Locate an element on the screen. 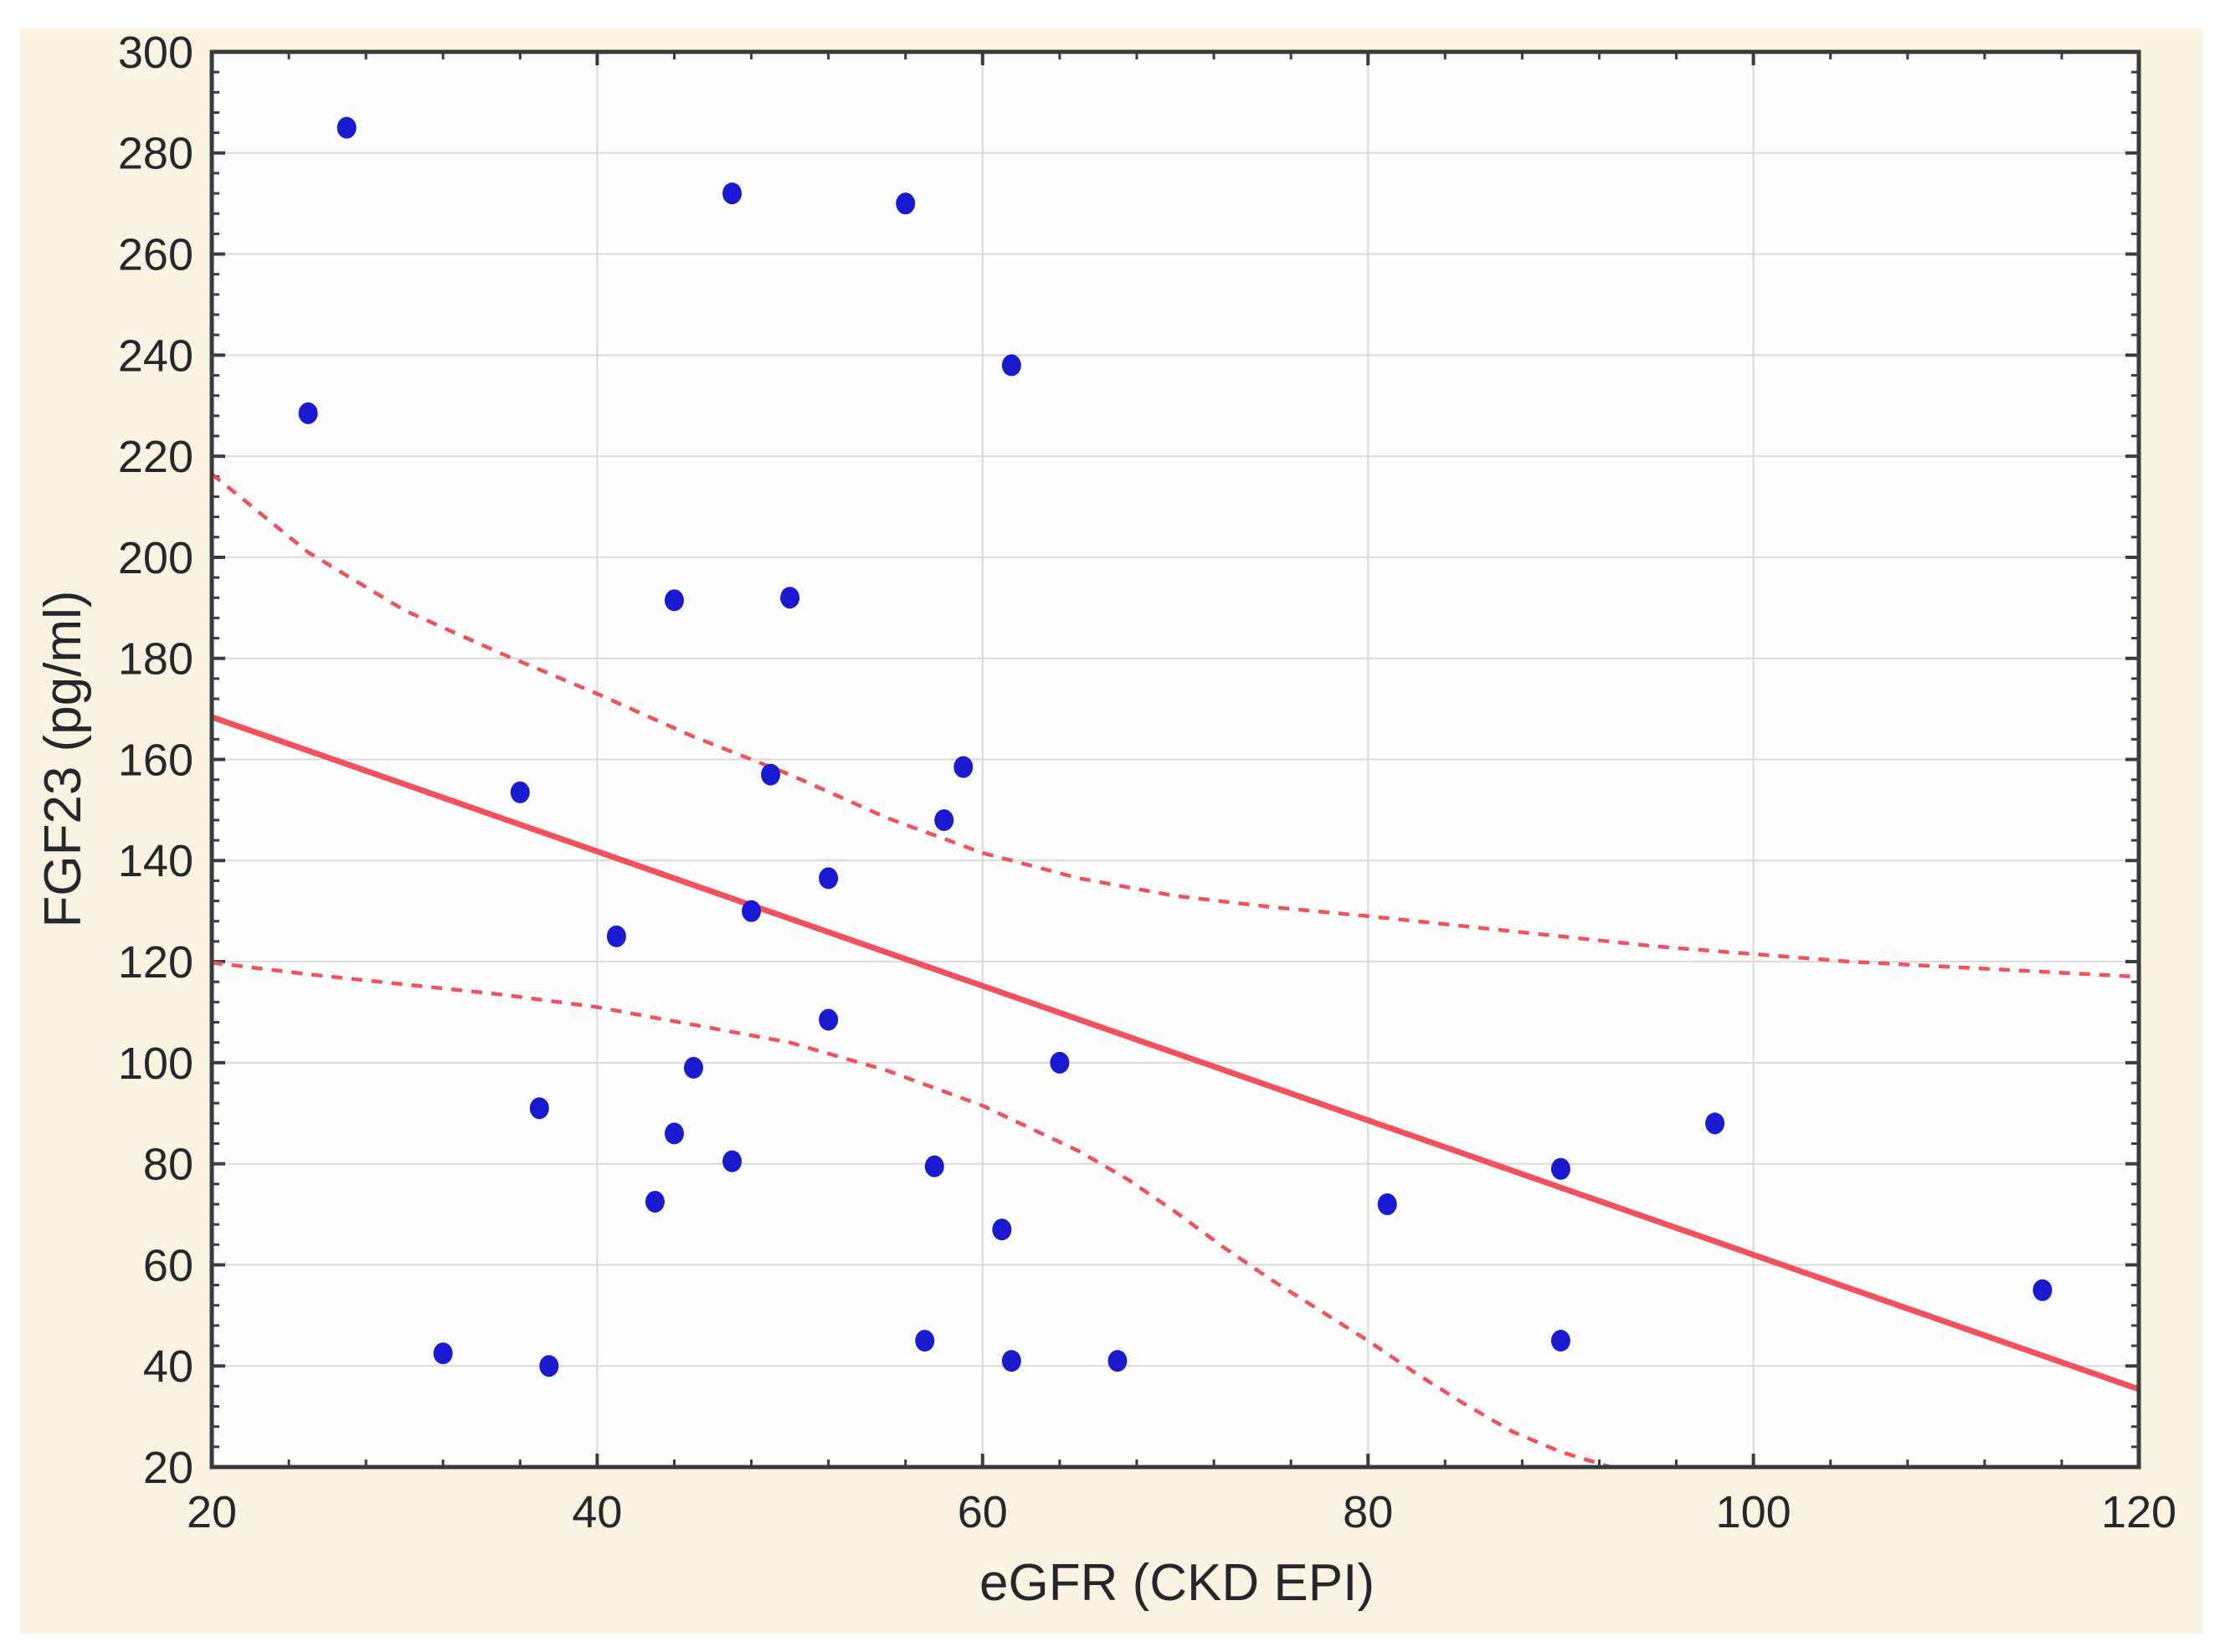 Image resolution: width=2215 pixels, height=1652 pixels. y-tick-label: 60 is located at coordinates (168, 1265).